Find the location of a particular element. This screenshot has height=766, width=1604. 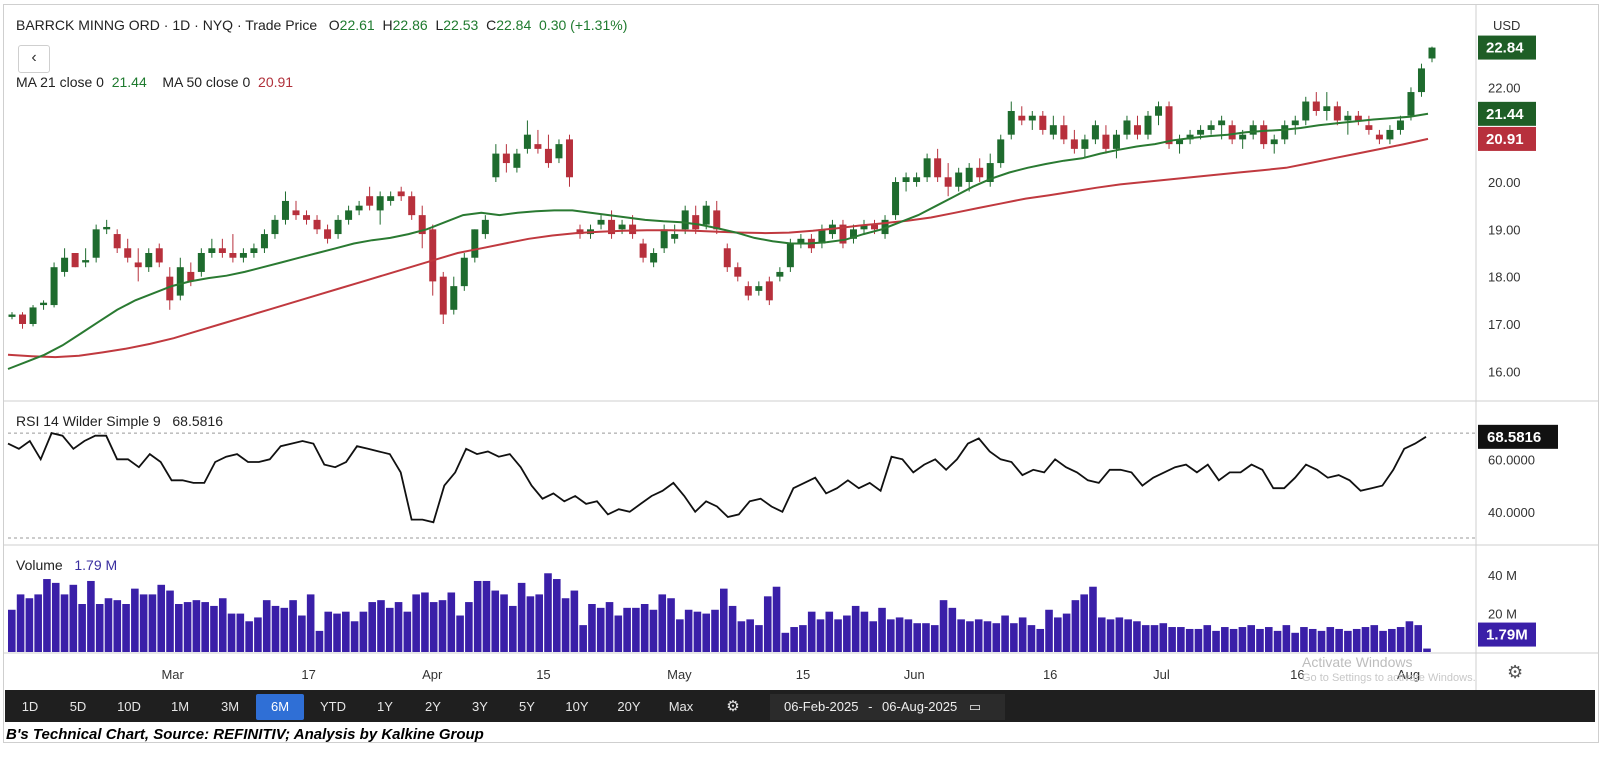

date-to: 06-Aug-2025 is located at coordinates (920, 706).